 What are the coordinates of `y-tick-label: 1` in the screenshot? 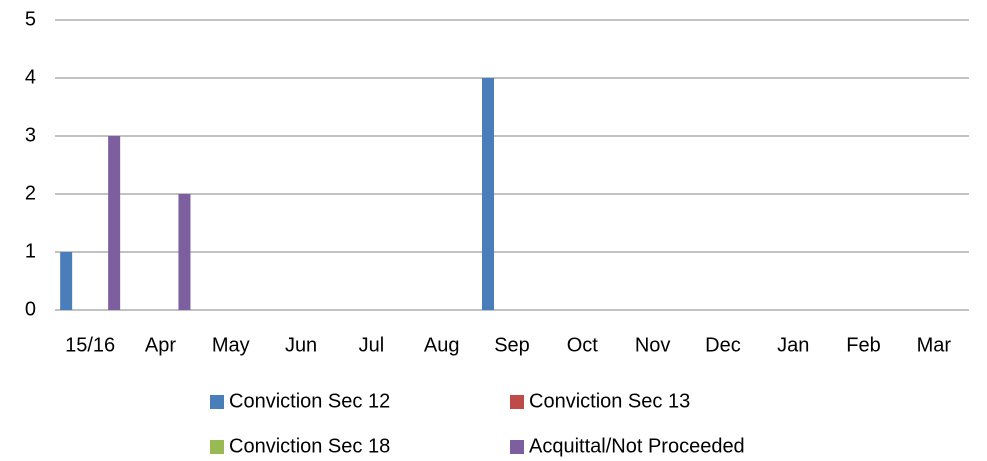 It's located at (30, 251).